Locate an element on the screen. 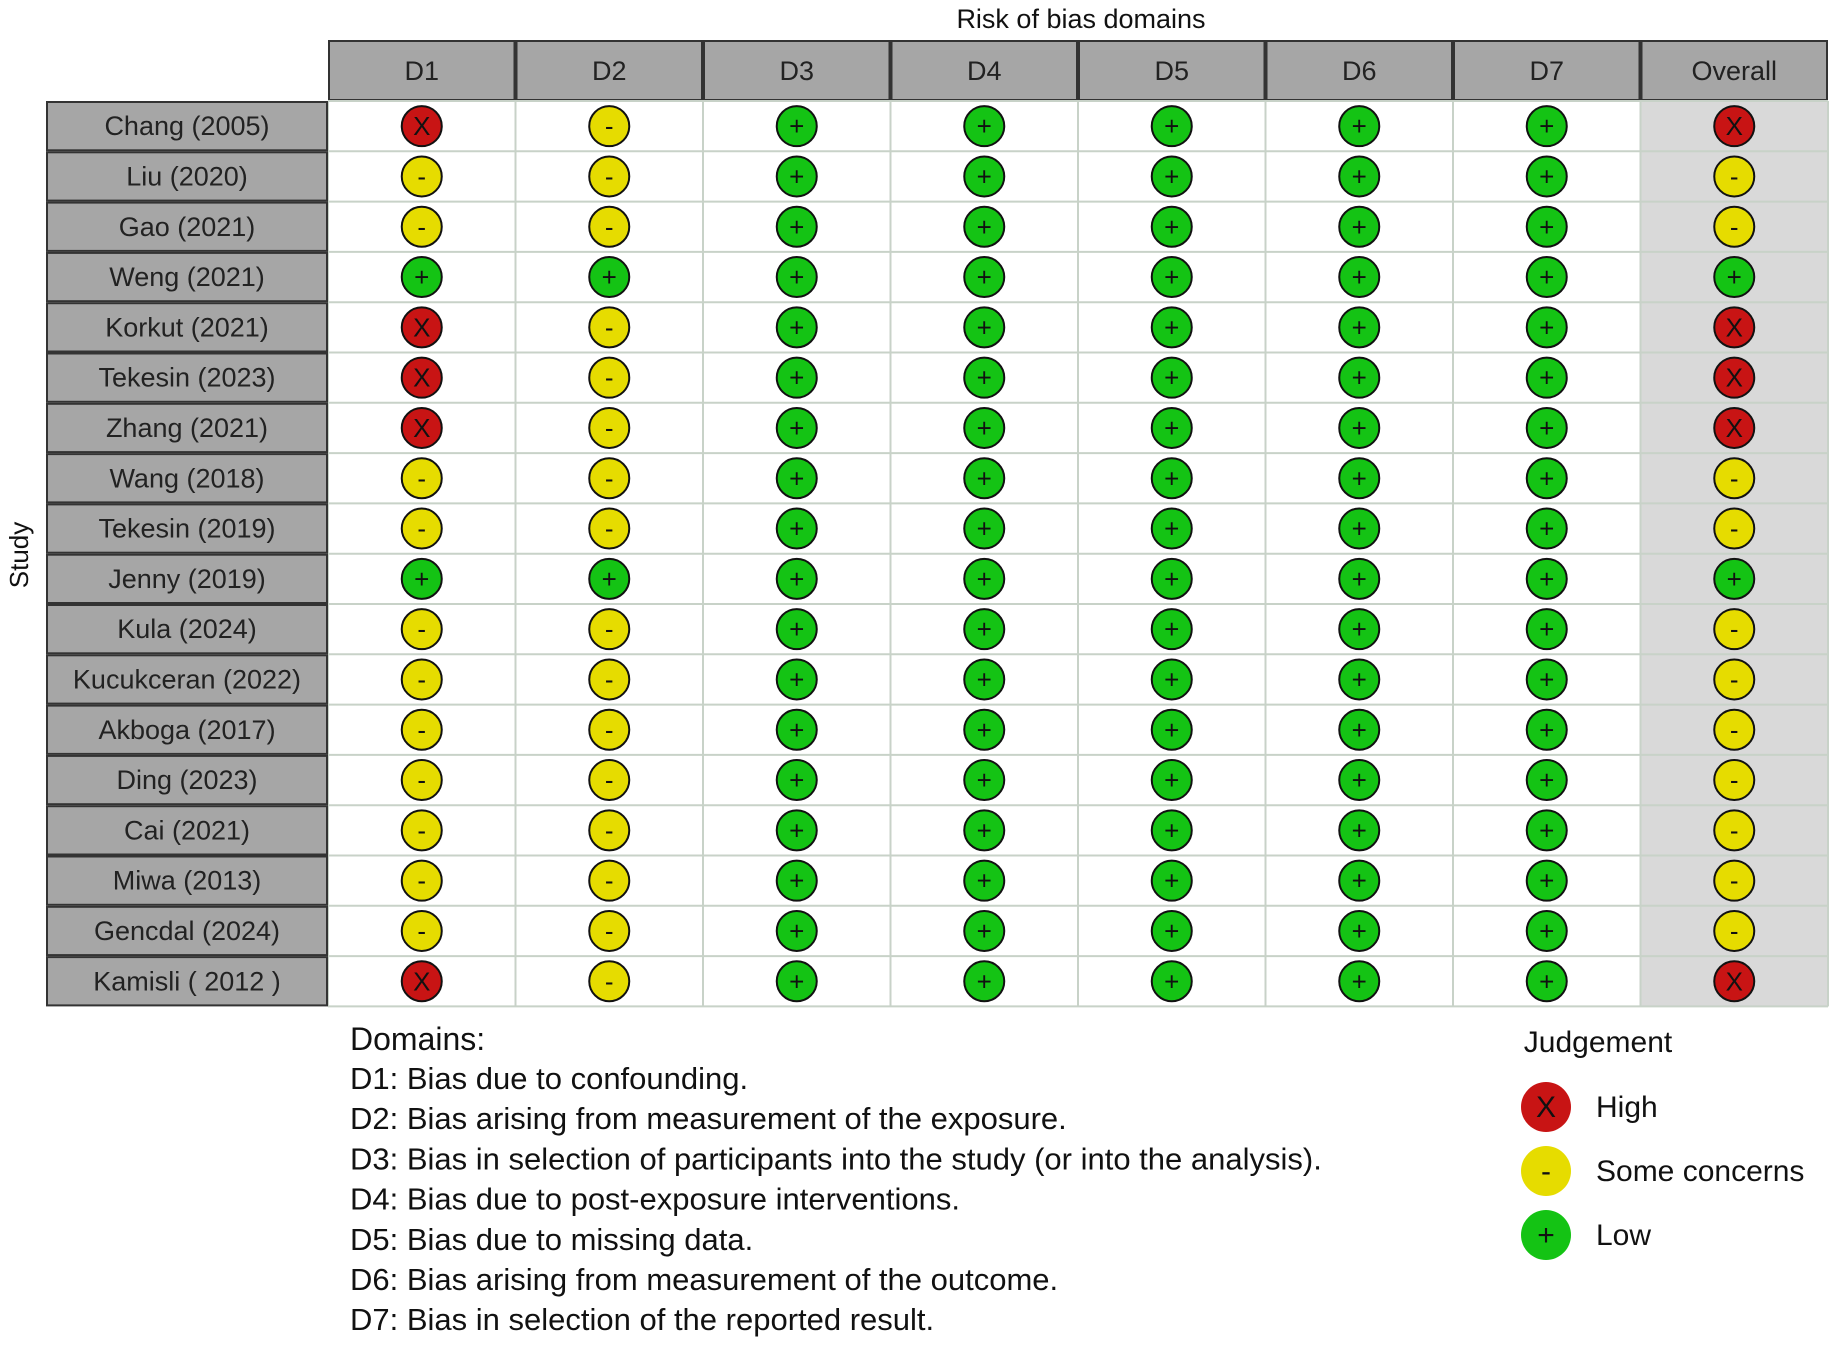 This screenshot has height=1345, width=1831. study-label: Weng (2021) is located at coordinates (187, 277).